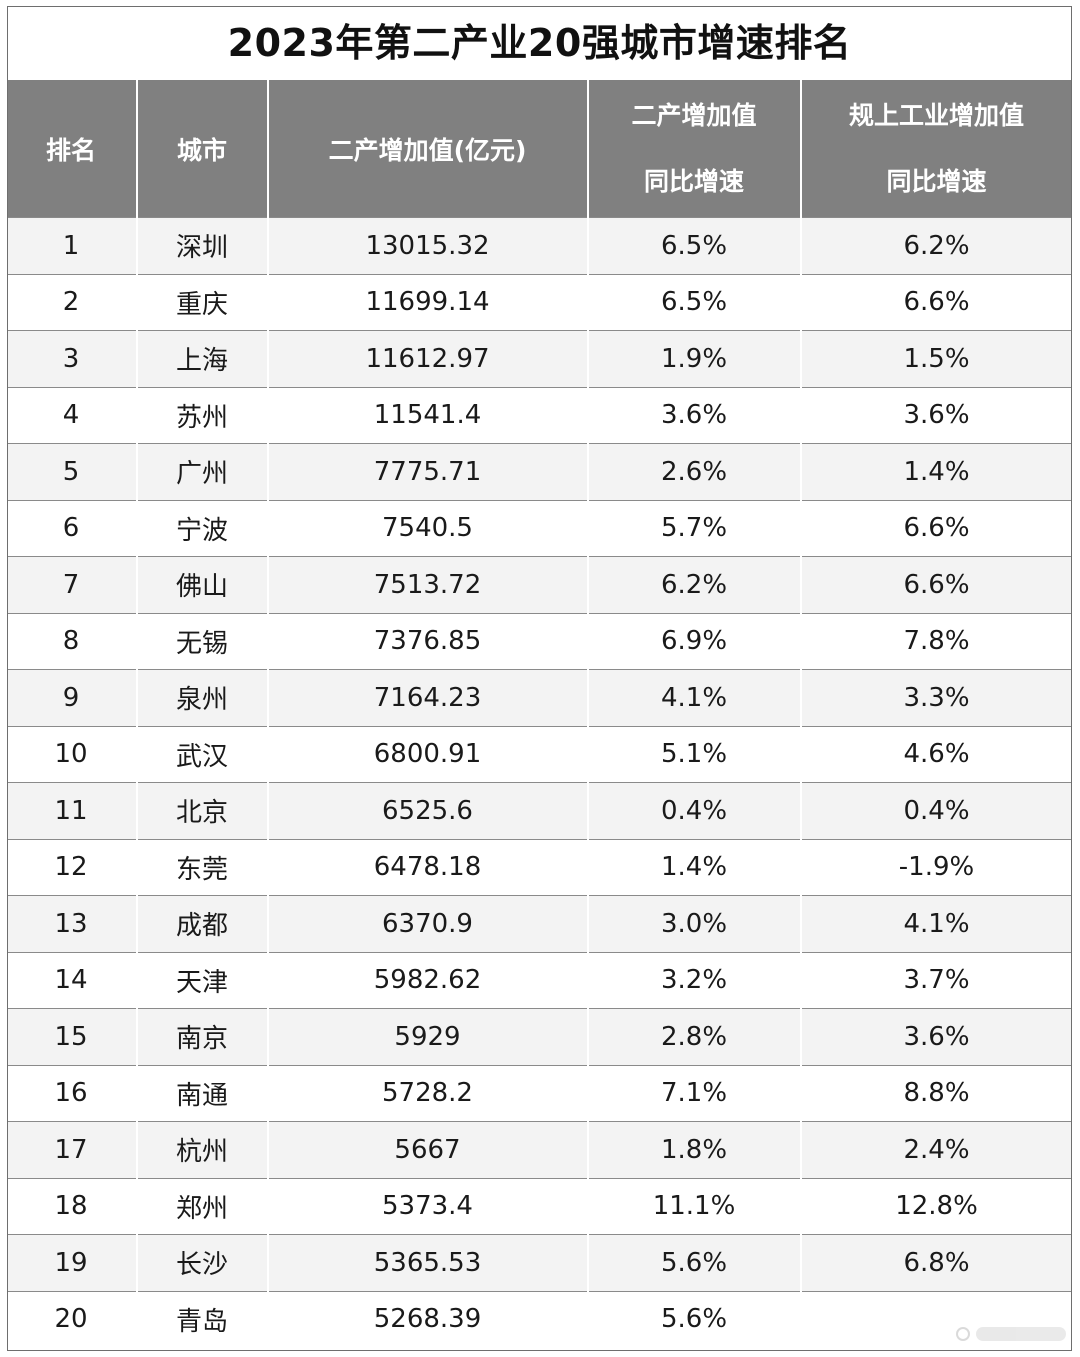  What do you see at coordinates (73, 697) in the screenshot?
I see `cell-rank: 9` at bounding box center [73, 697].